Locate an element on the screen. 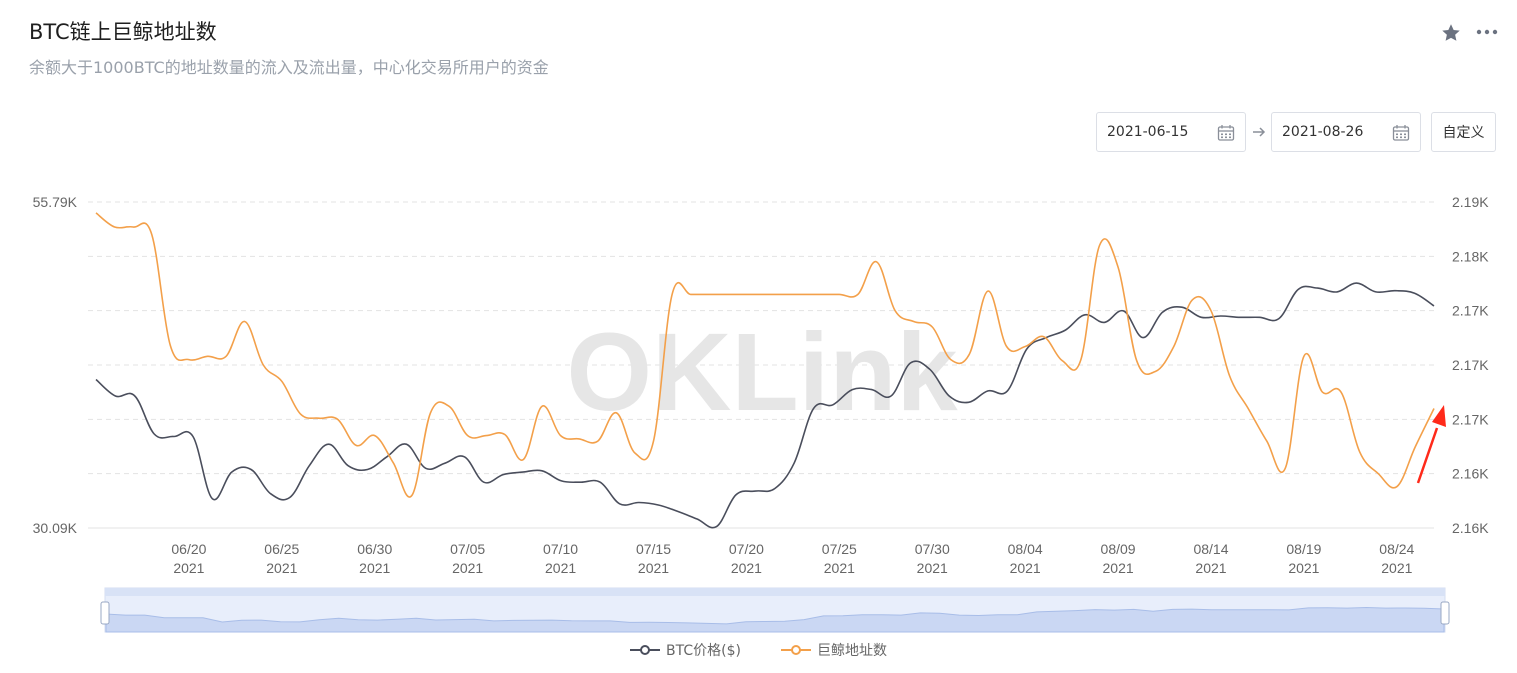 The height and width of the screenshot is (673, 1517). zoom-slider is located at coordinates (775, 610).